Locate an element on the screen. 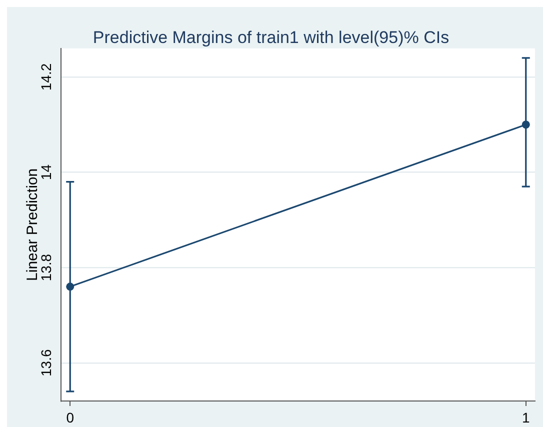 The image size is (543, 427). x-tick-label: 0 is located at coordinates (70, 417).